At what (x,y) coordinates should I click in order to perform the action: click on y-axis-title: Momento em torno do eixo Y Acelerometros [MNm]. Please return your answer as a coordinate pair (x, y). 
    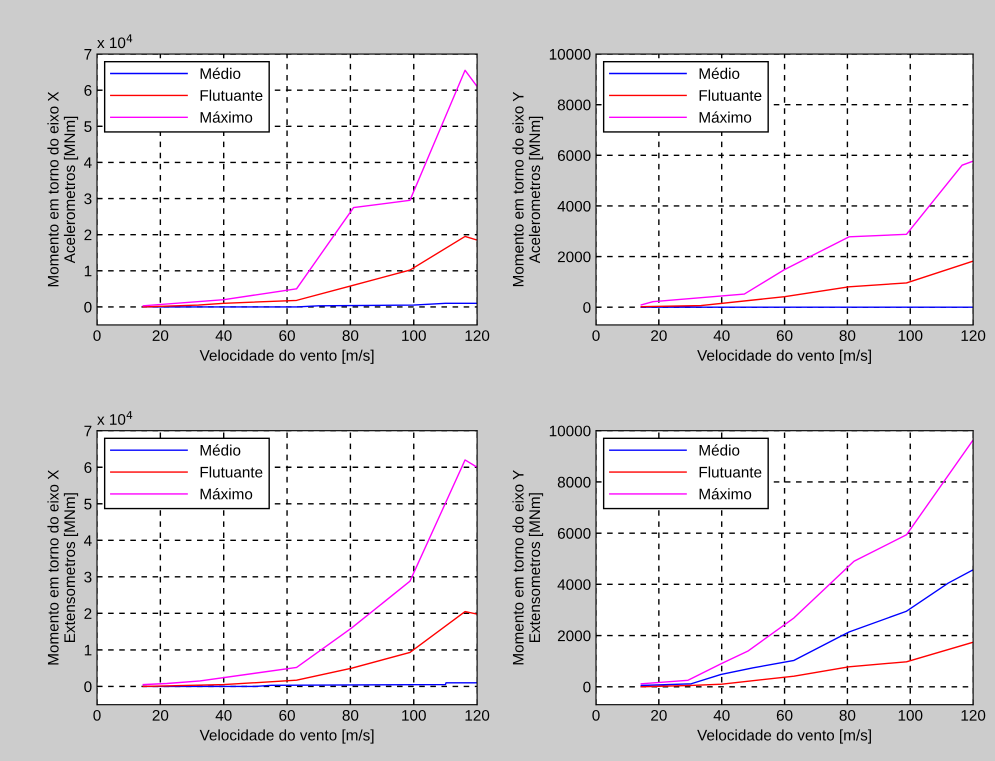
    Looking at the image, I should click on (528, 189).